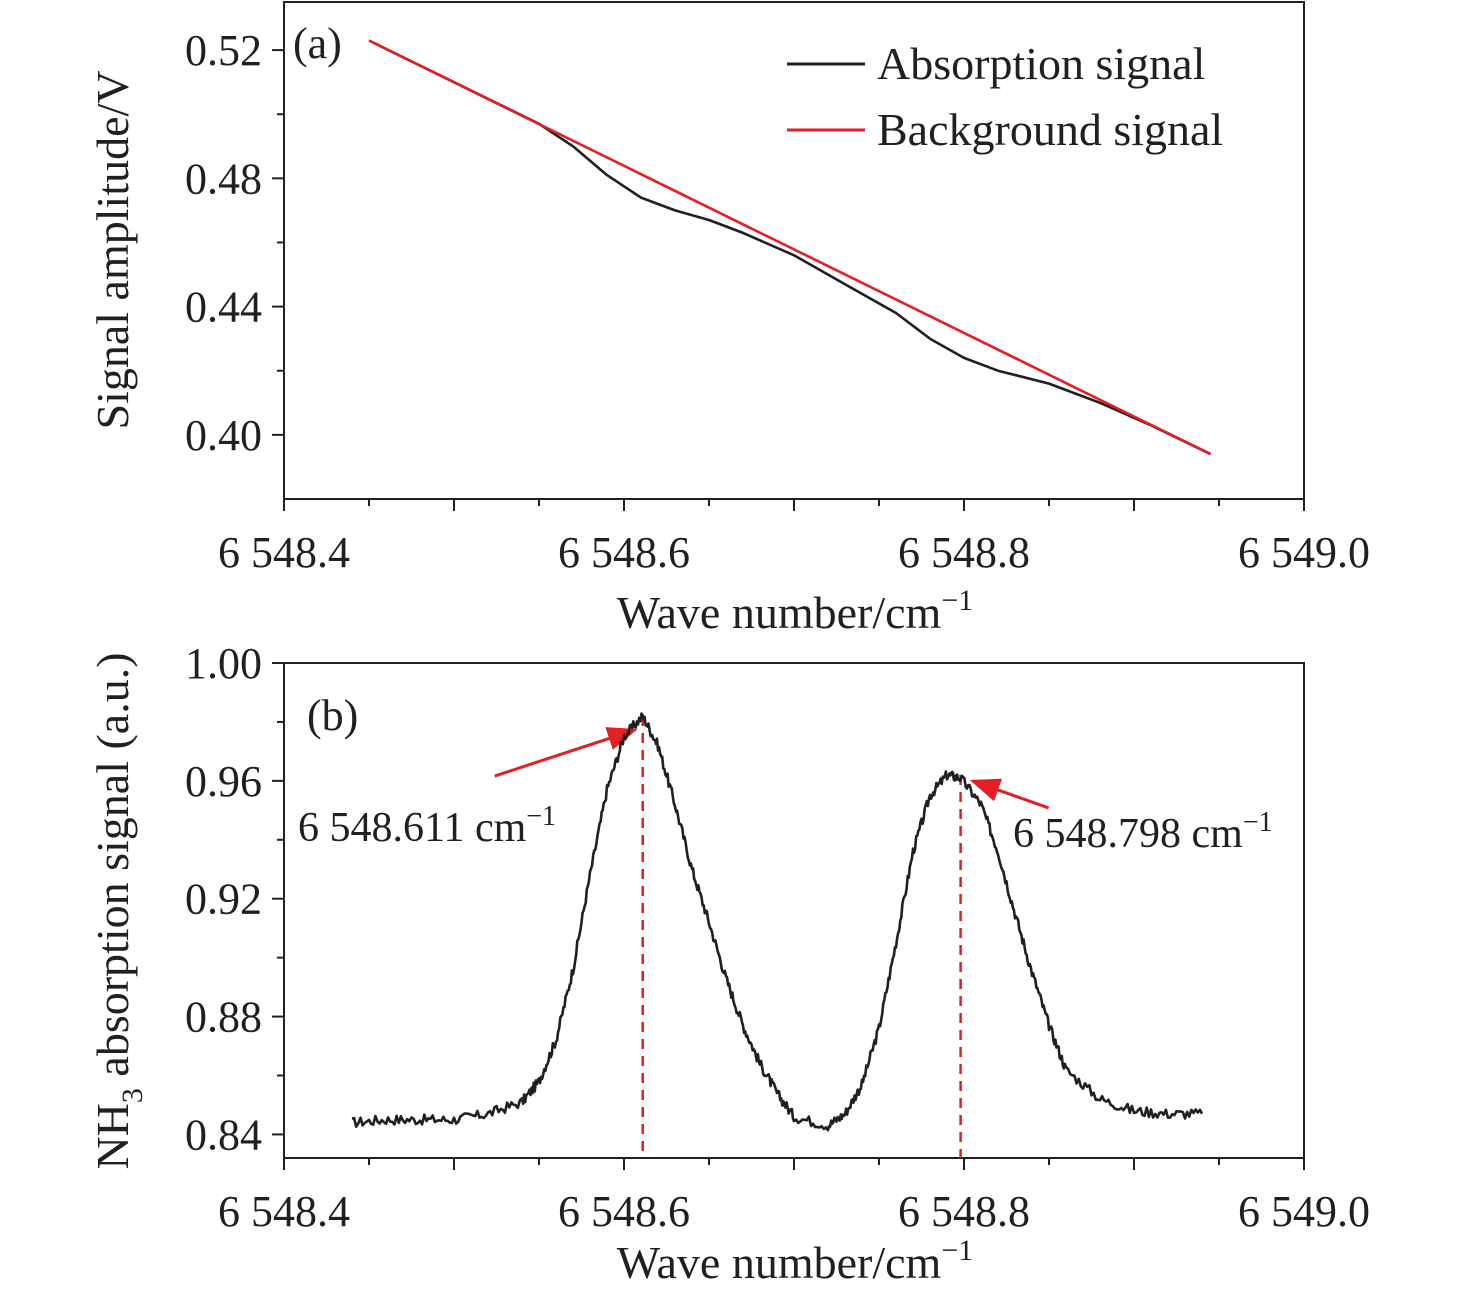 The width and height of the screenshot is (1476, 1299). I want to click on panel-label: (a), so click(317, 43).